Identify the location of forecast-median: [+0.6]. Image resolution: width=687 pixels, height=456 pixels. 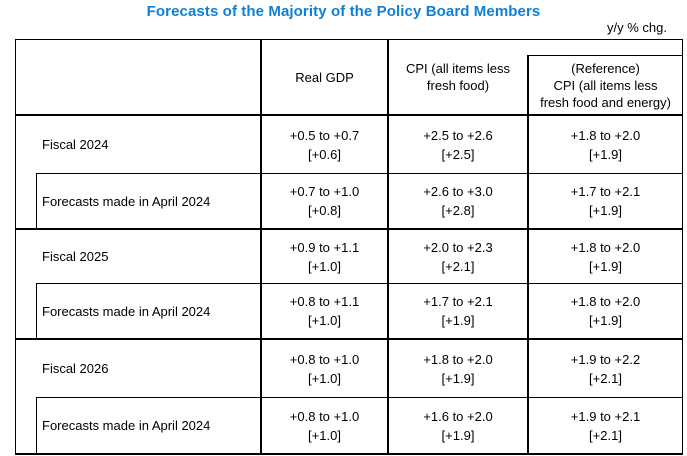
(324, 154).